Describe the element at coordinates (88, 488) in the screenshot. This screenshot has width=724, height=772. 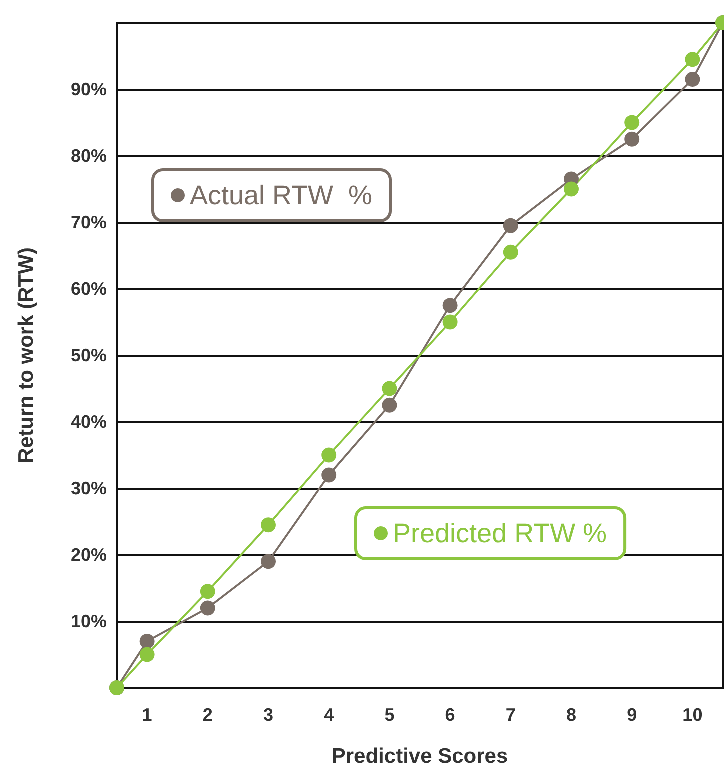
I see `y-tick-label: 30%` at that location.